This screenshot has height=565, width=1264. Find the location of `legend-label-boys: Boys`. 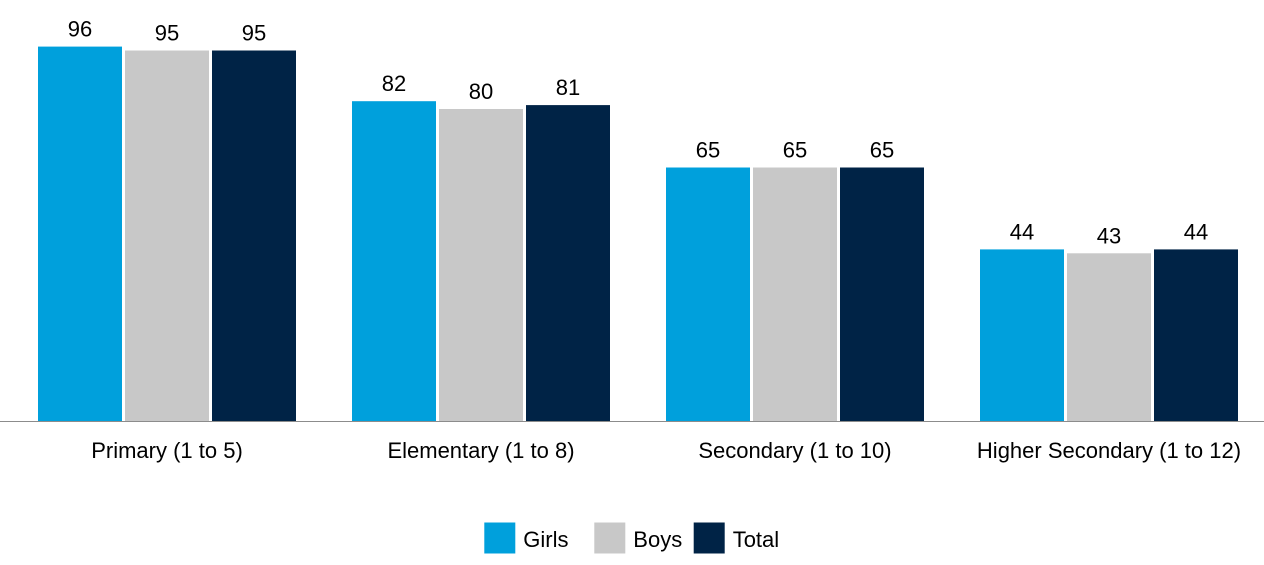

legend-label-boys: Boys is located at coordinates (657, 539).